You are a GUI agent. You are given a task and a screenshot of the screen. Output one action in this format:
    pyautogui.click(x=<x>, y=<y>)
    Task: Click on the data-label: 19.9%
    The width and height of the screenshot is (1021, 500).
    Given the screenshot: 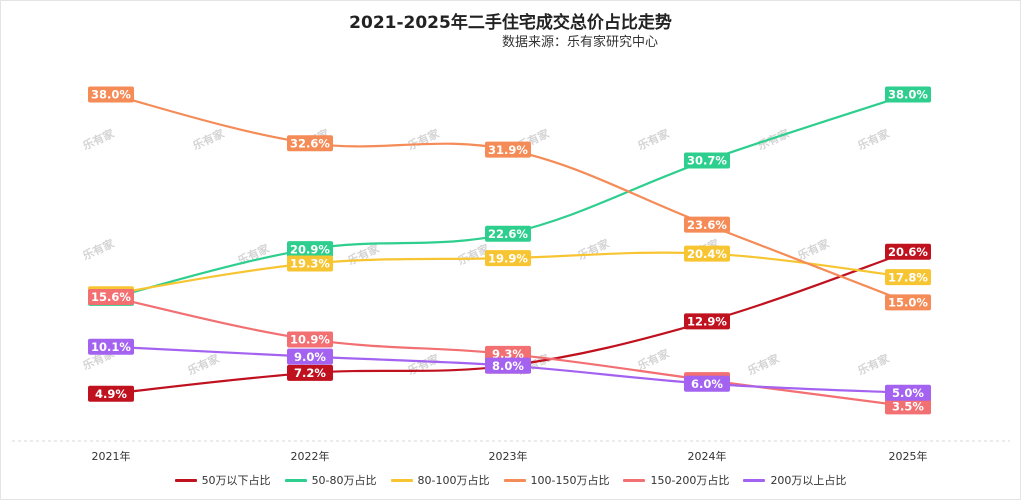 What is the action you would take?
    pyautogui.click(x=508, y=258)
    